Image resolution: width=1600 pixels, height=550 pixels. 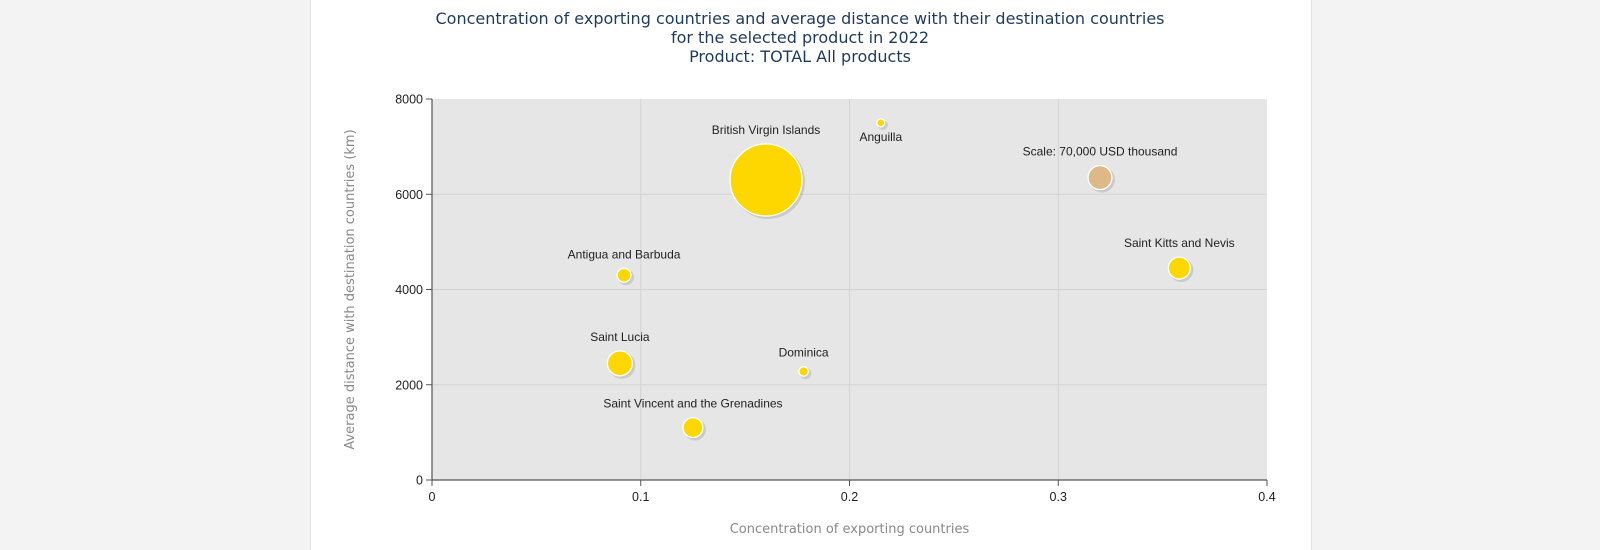 What do you see at coordinates (409, 100) in the screenshot?
I see `y-tick-label: 8000` at bounding box center [409, 100].